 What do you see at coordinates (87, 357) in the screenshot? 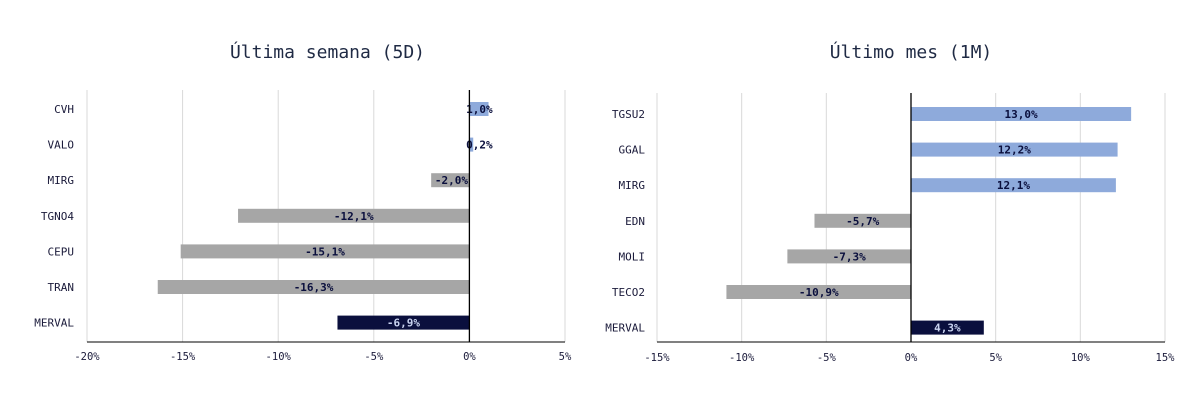
I see `x-tick-label: -20%` at bounding box center [87, 357].